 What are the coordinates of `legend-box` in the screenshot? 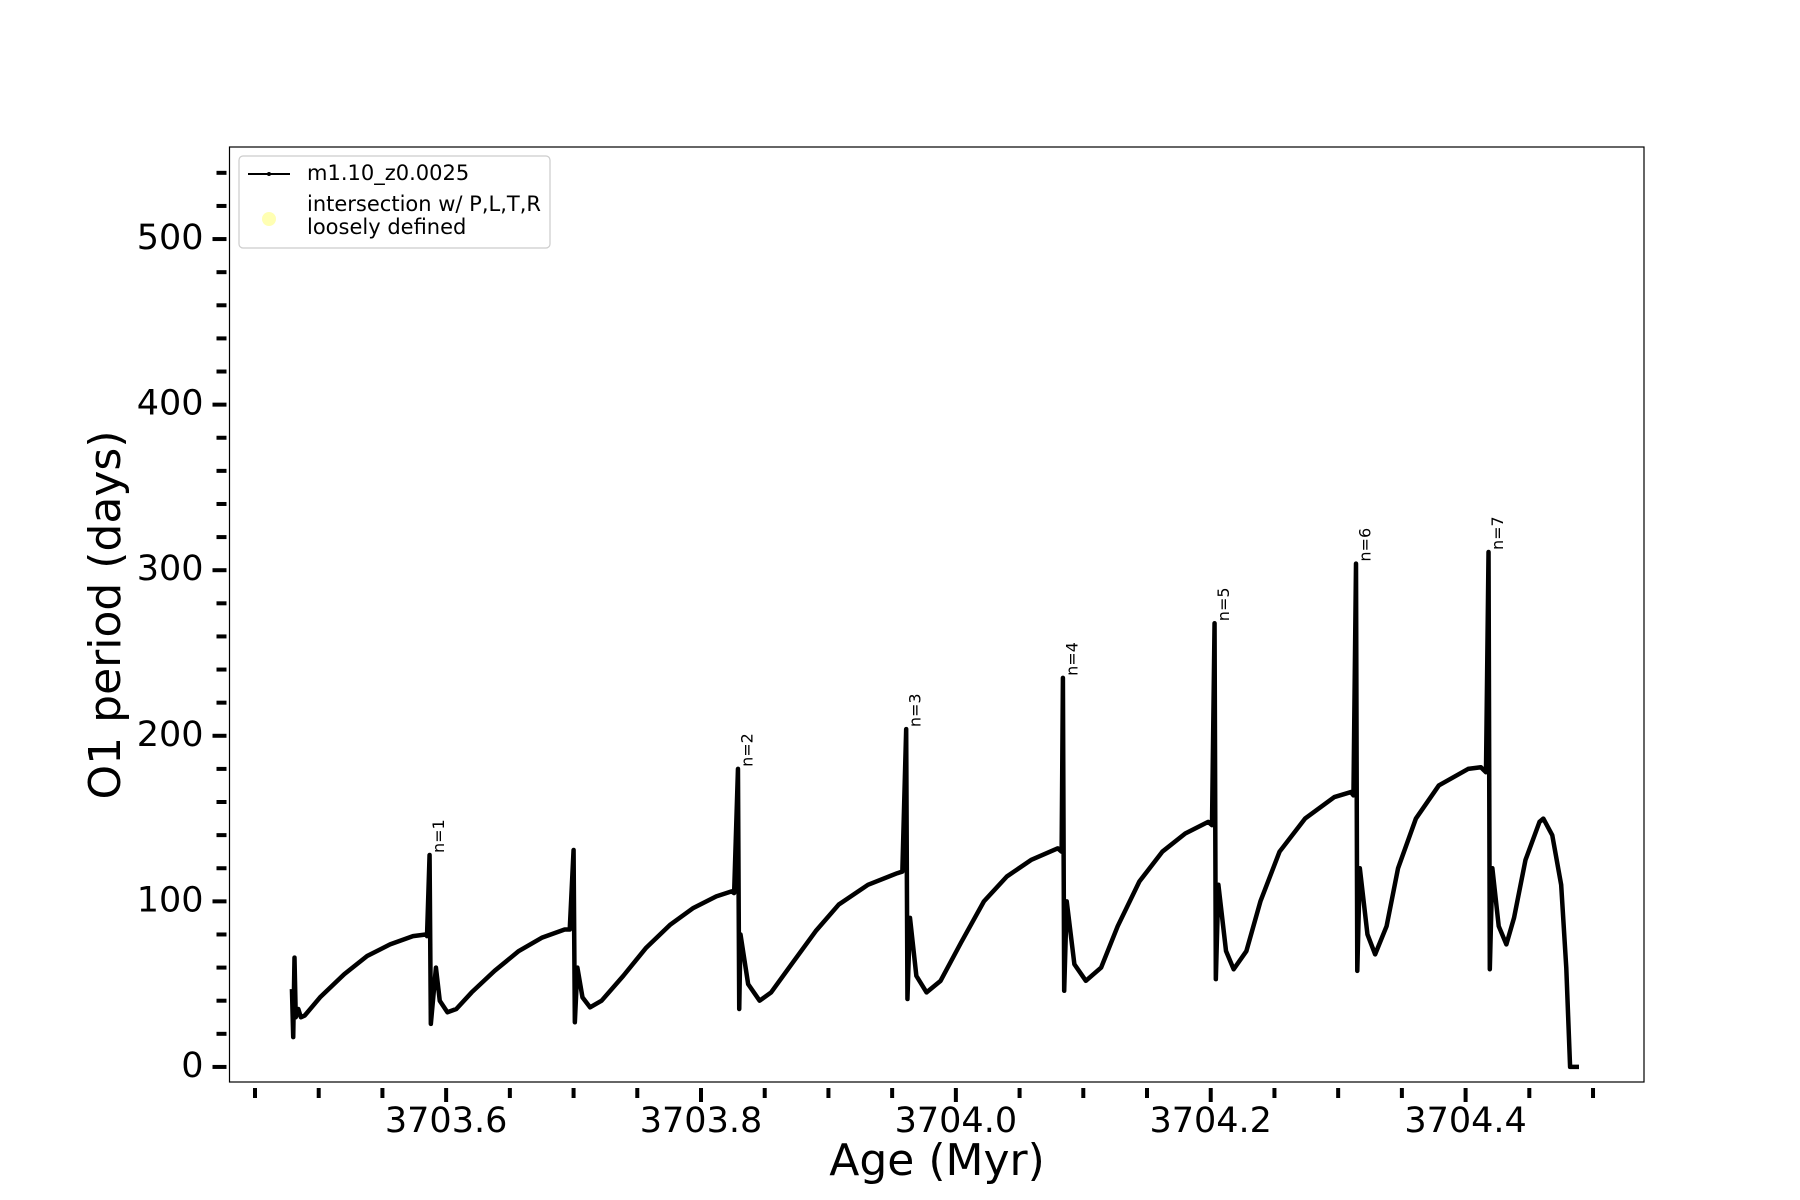 It's located at (394, 202).